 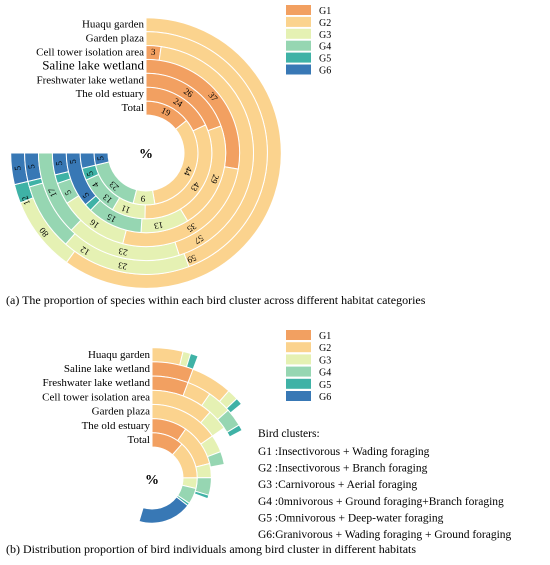 What do you see at coordinates (121, 412) in the screenshot?
I see `category-label-b-garden-plaza: Garden plaza` at bounding box center [121, 412].